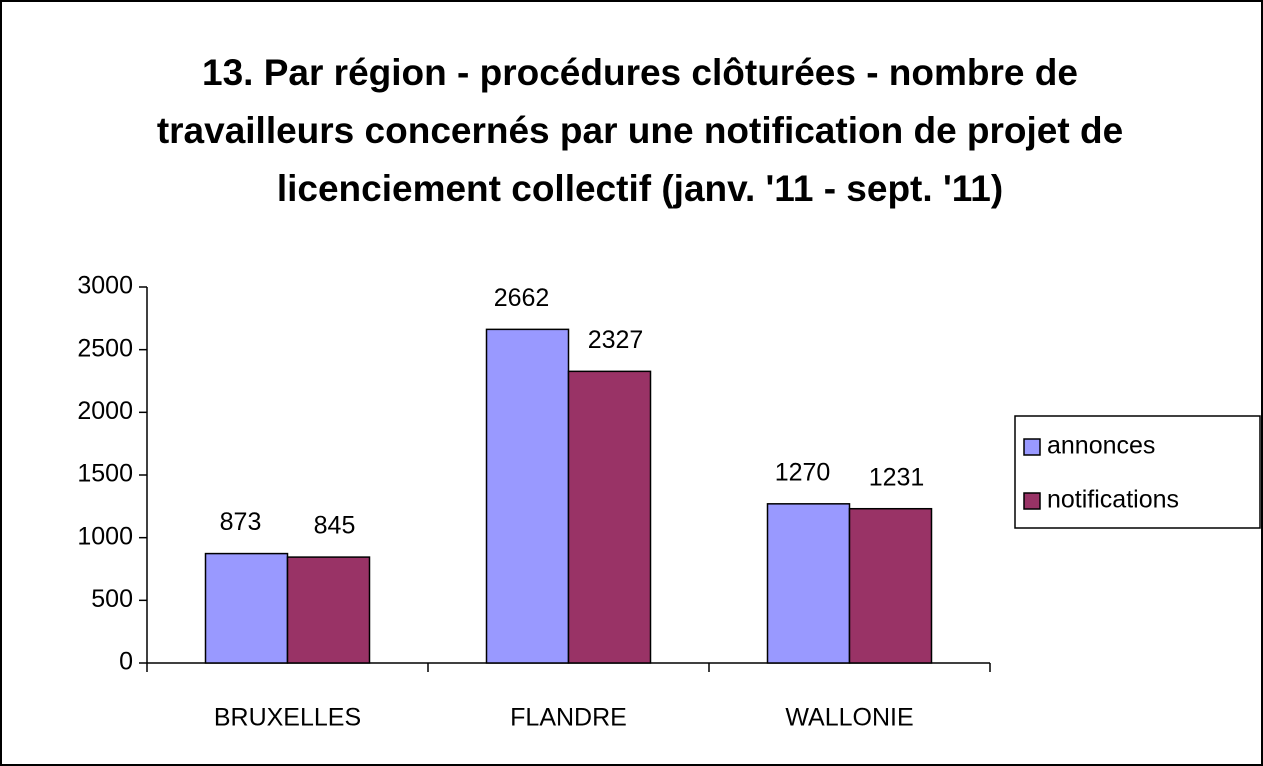 The height and width of the screenshot is (766, 1263). What do you see at coordinates (1101, 446) in the screenshot?
I see `legend-label: annonces` at bounding box center [1101, 446].